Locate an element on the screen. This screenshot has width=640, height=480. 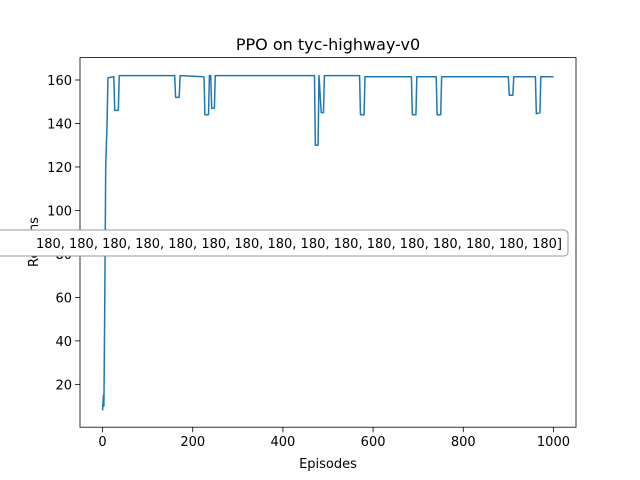
x-tick-label: 400 is located at coordinates (282, 442).